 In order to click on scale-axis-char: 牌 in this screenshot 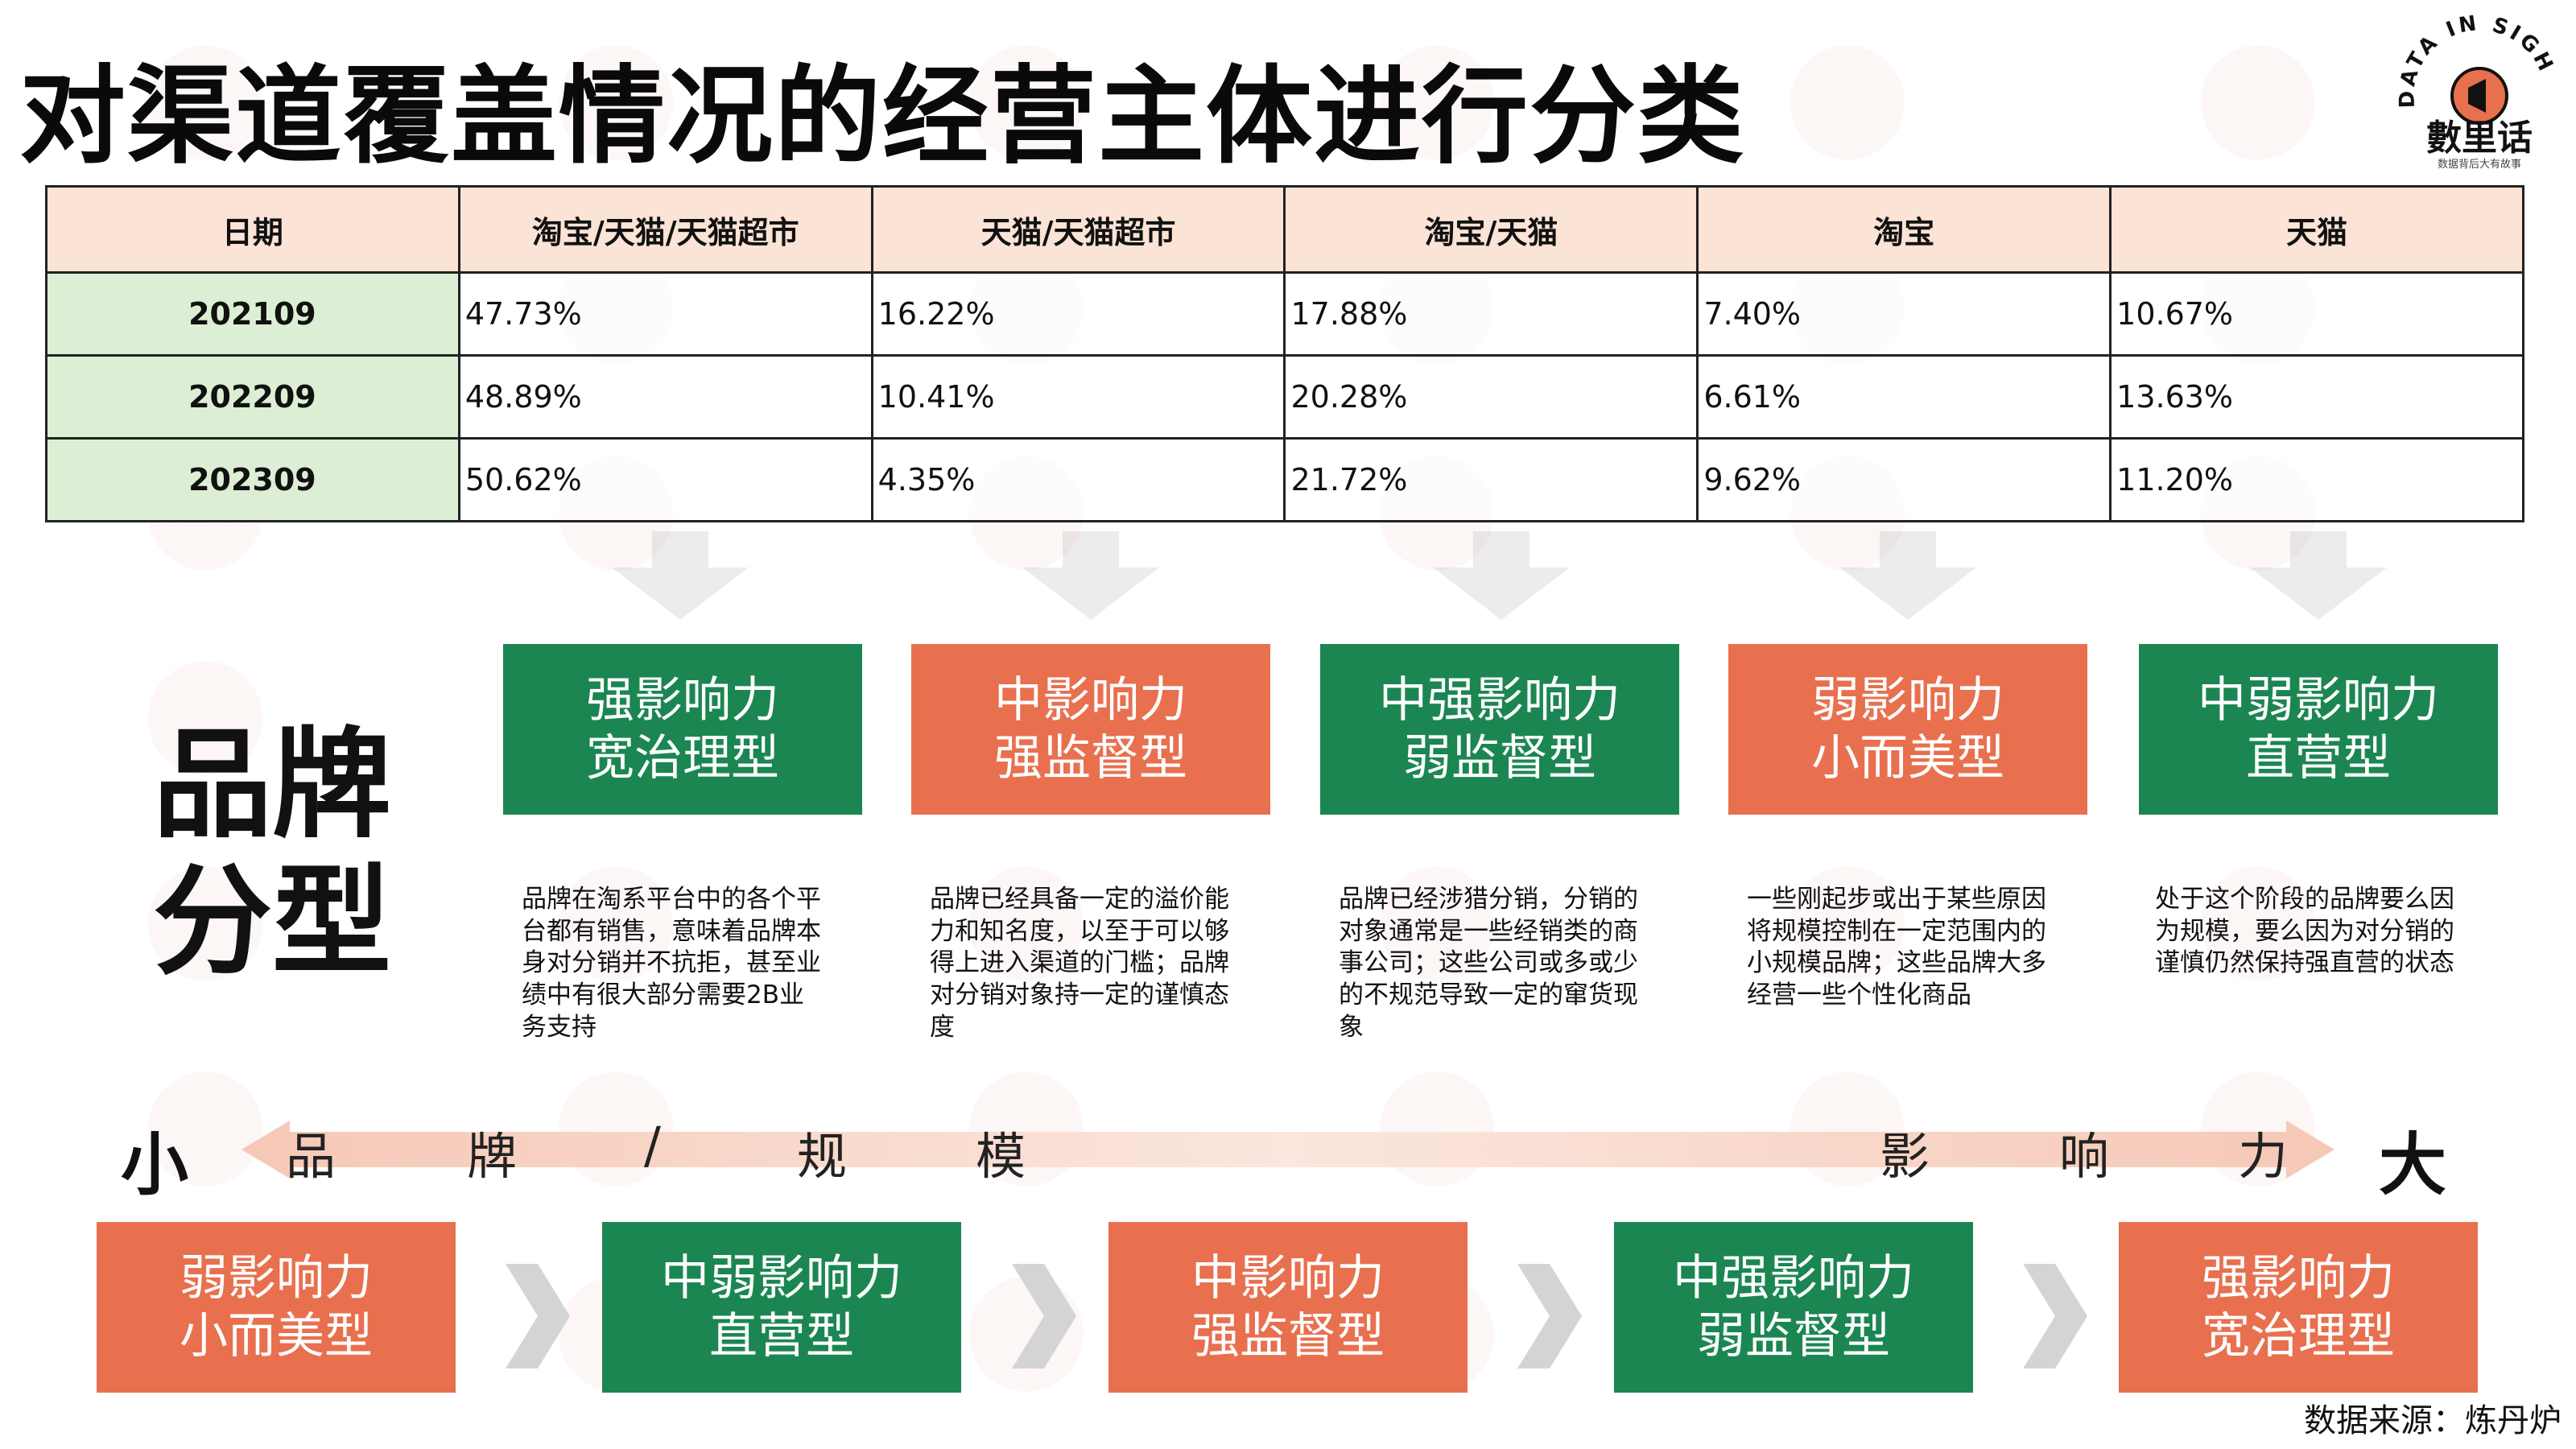, I will do `click(492, 1156)`.